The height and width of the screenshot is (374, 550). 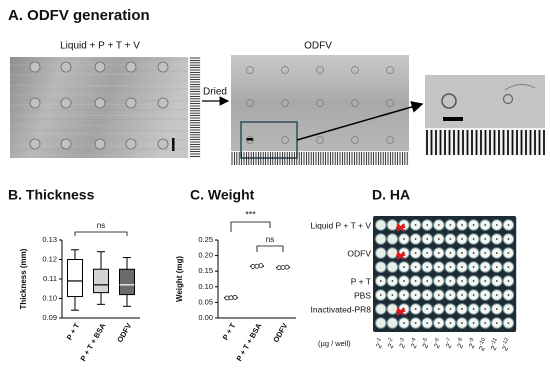 What do you see at coordinates (318, 46) in the screenshot?
I see `photo-label: ODFV` at bounding box center [318, 46].